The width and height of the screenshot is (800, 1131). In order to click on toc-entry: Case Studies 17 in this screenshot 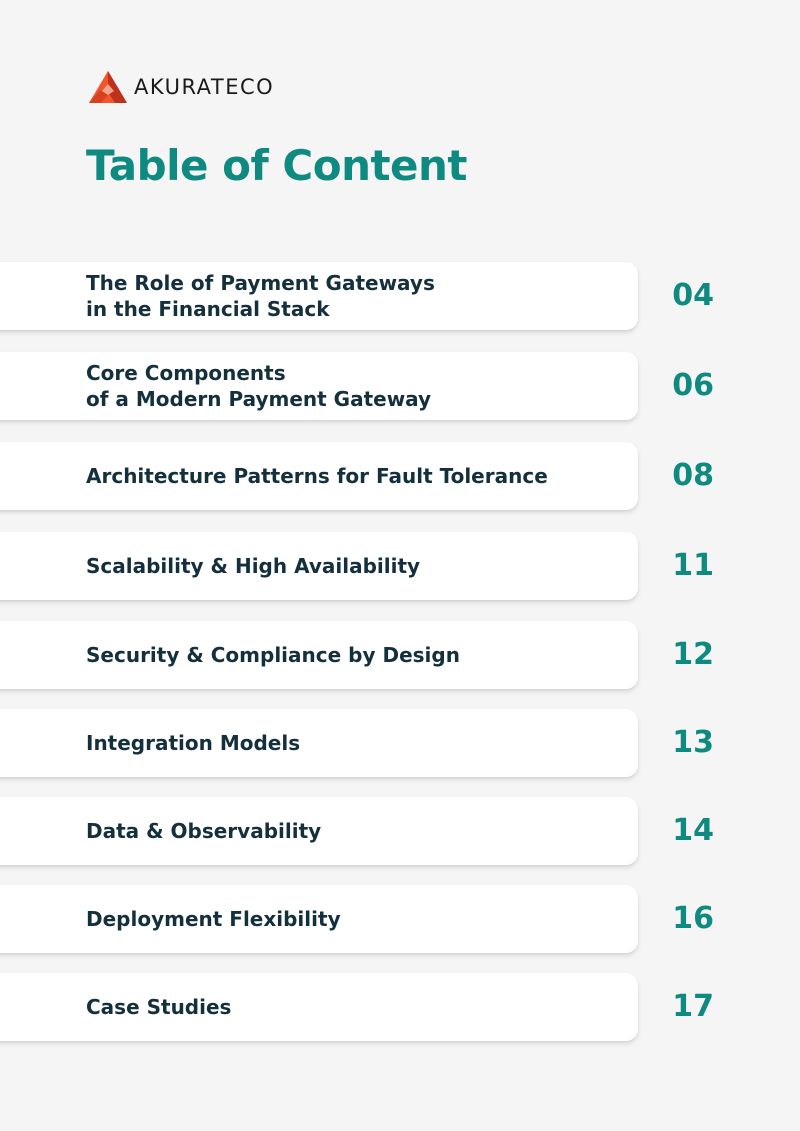, I will do `click(400, 1007)`.